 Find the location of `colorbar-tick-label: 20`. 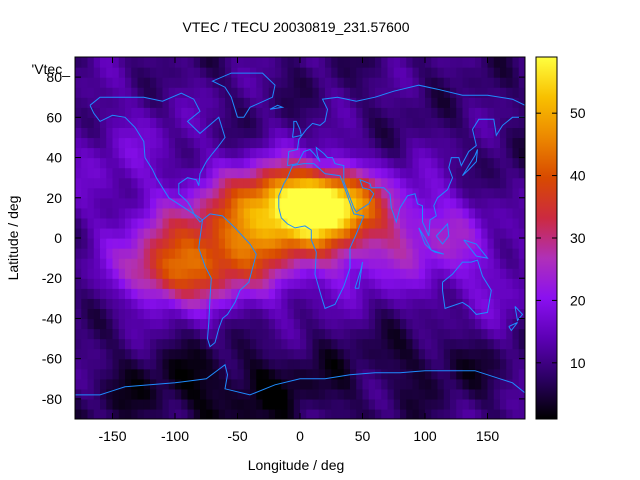

colorbar-tick-label: 20 is located at coordinates (578, 300).